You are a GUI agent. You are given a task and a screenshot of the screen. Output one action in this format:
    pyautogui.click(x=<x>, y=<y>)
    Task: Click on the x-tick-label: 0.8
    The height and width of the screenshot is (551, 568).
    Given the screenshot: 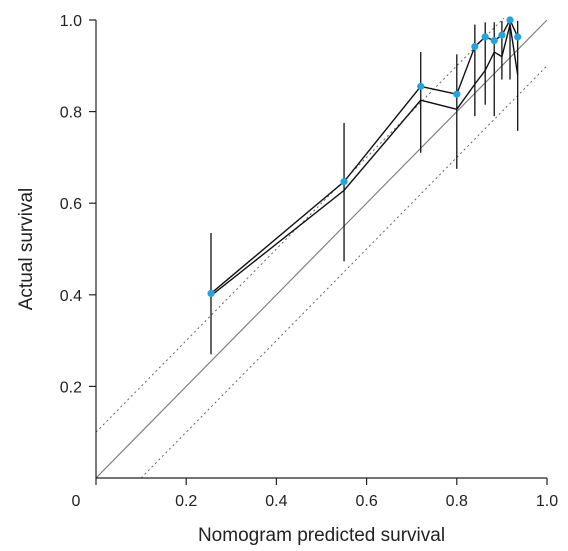 What is the action you would take?
    pyautogui.click(x=457, y=501)
    